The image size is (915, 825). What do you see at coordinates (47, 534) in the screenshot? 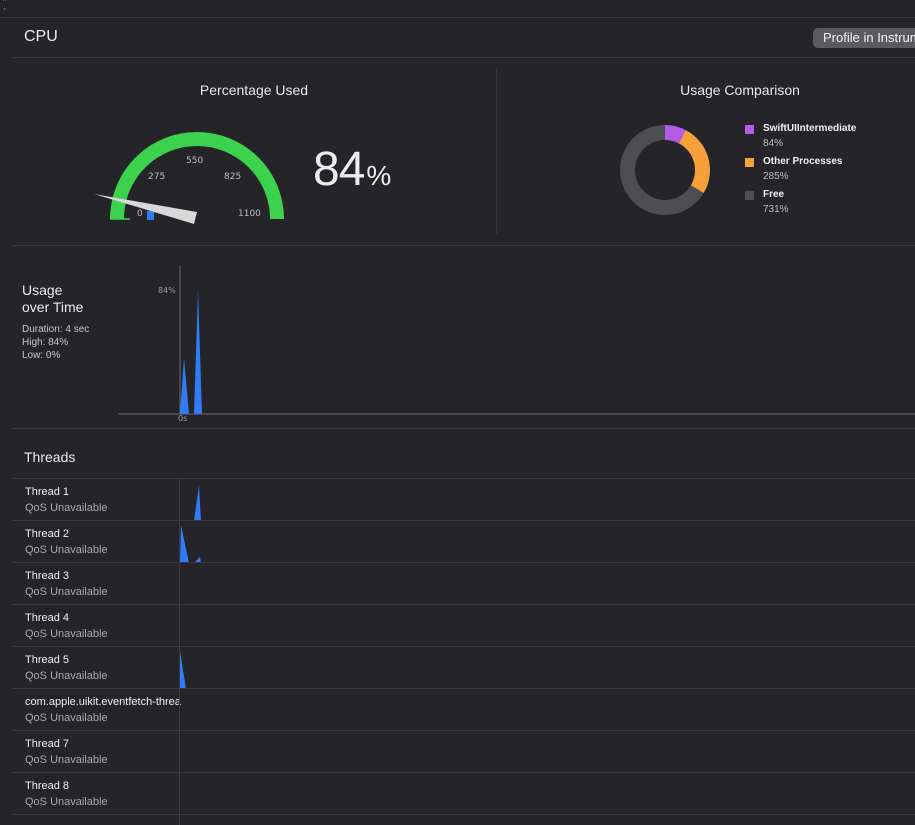
I see `thread-name: Thread 2` at bounding box center [47, 534].